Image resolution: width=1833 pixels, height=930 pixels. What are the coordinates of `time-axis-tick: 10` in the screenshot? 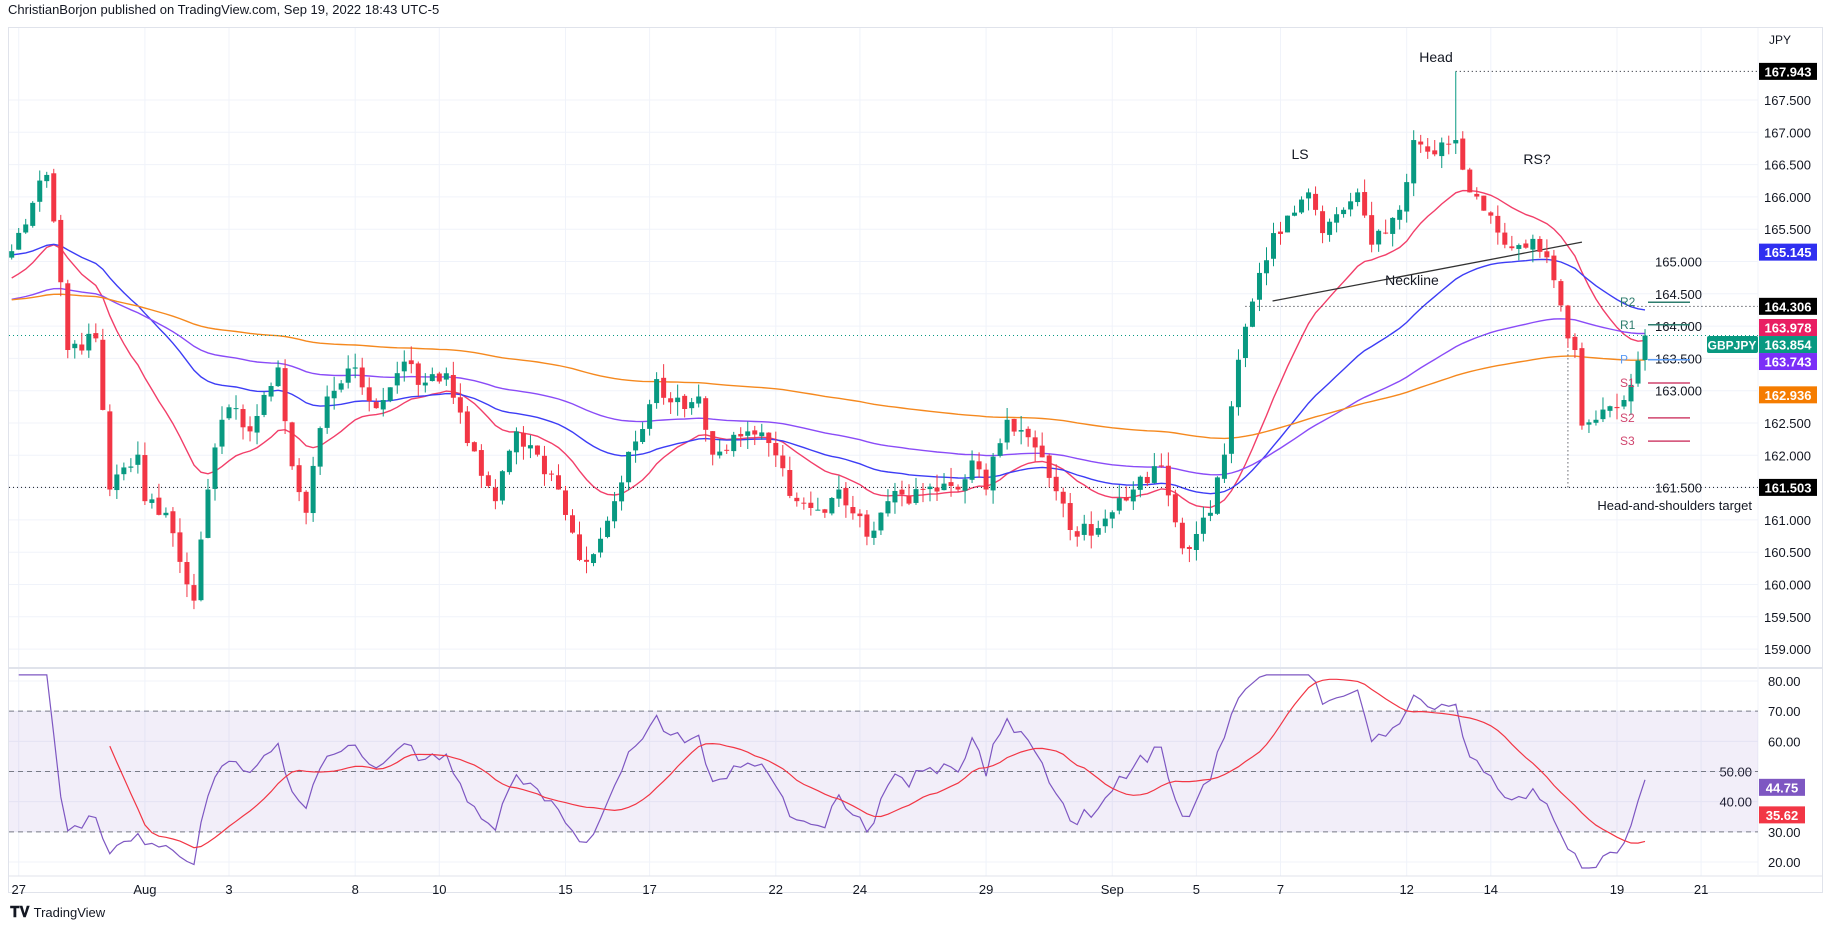 It's located at (439, 889).